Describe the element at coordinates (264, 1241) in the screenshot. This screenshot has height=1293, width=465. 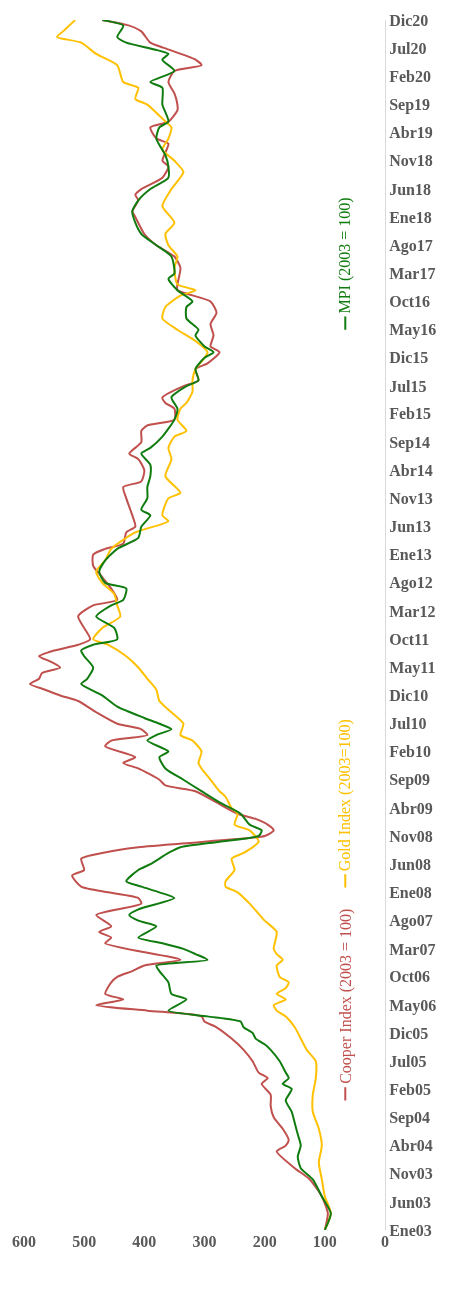
I see `x-tick-label: 200` at that location.